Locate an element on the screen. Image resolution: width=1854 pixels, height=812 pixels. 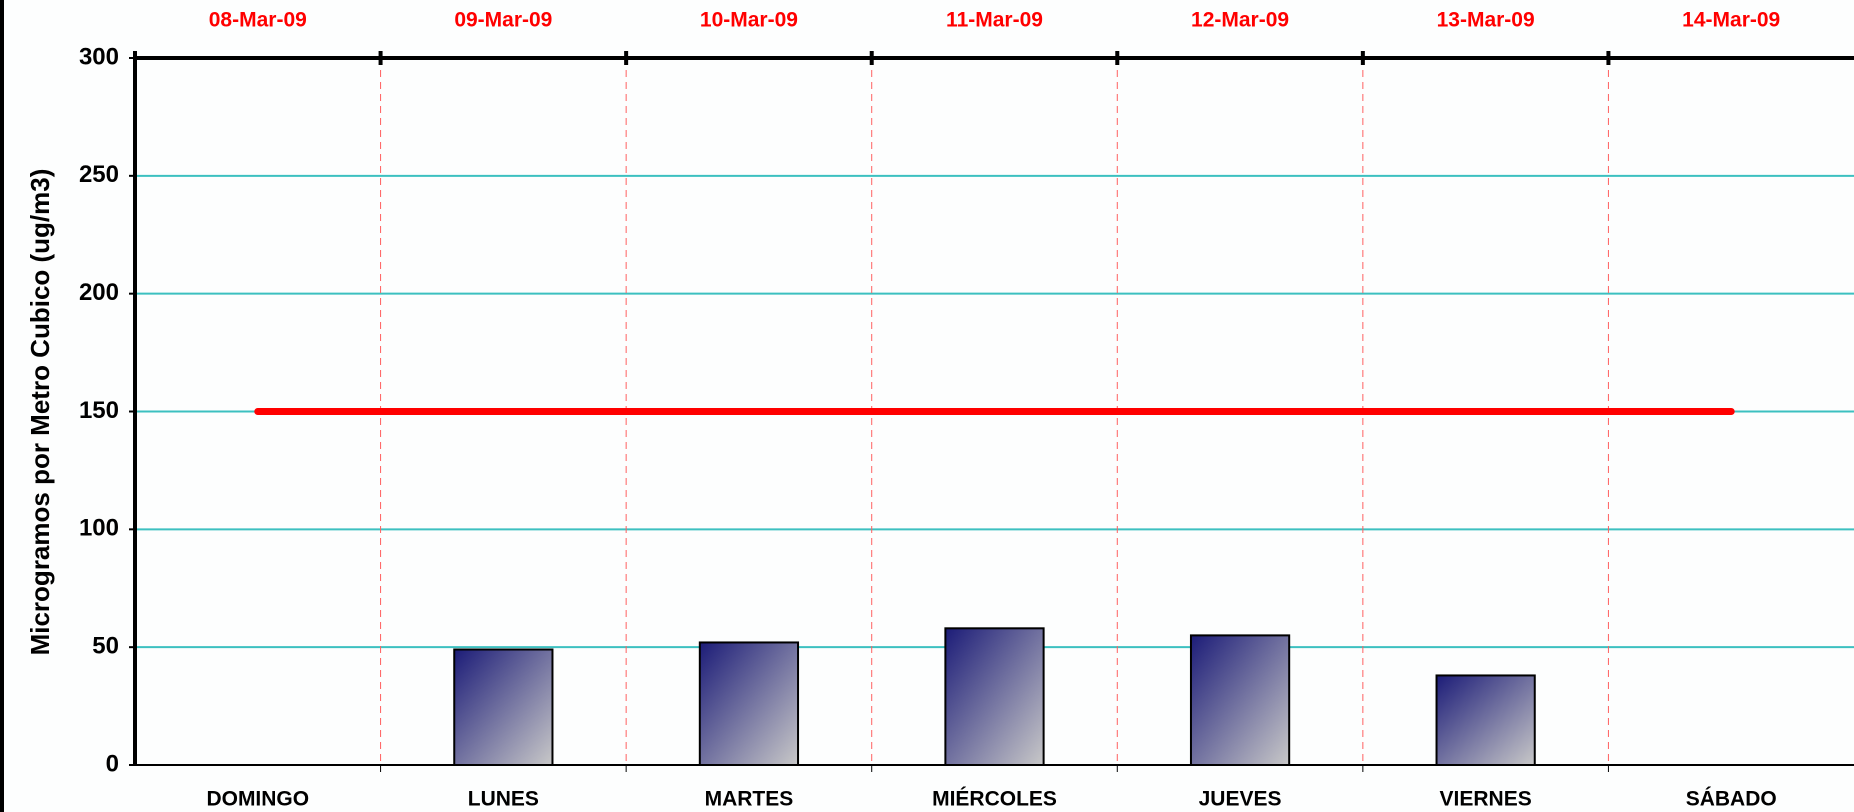
date-label: 10-Mar-09 is located at coordinates (749, 20).